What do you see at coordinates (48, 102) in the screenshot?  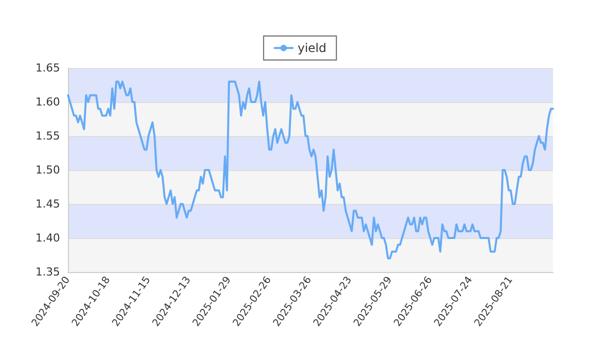 I see `y-tick-label: 1.60` at bounding box center [48, 102].